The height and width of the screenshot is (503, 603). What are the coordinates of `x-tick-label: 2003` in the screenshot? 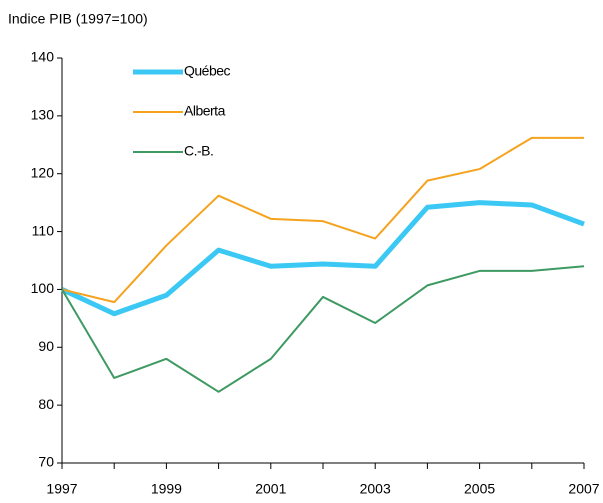 It's located at (375, 489).